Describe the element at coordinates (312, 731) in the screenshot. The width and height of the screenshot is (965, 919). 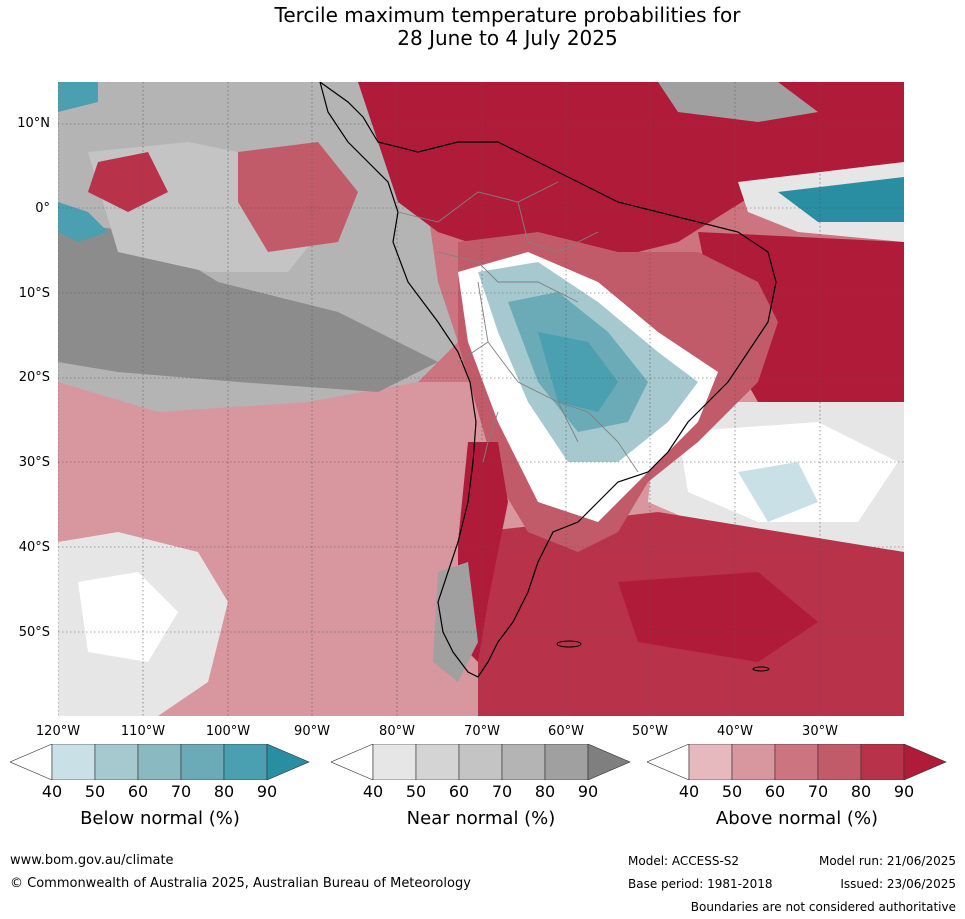
I see `lon-label-90w: 90°W` at that location.